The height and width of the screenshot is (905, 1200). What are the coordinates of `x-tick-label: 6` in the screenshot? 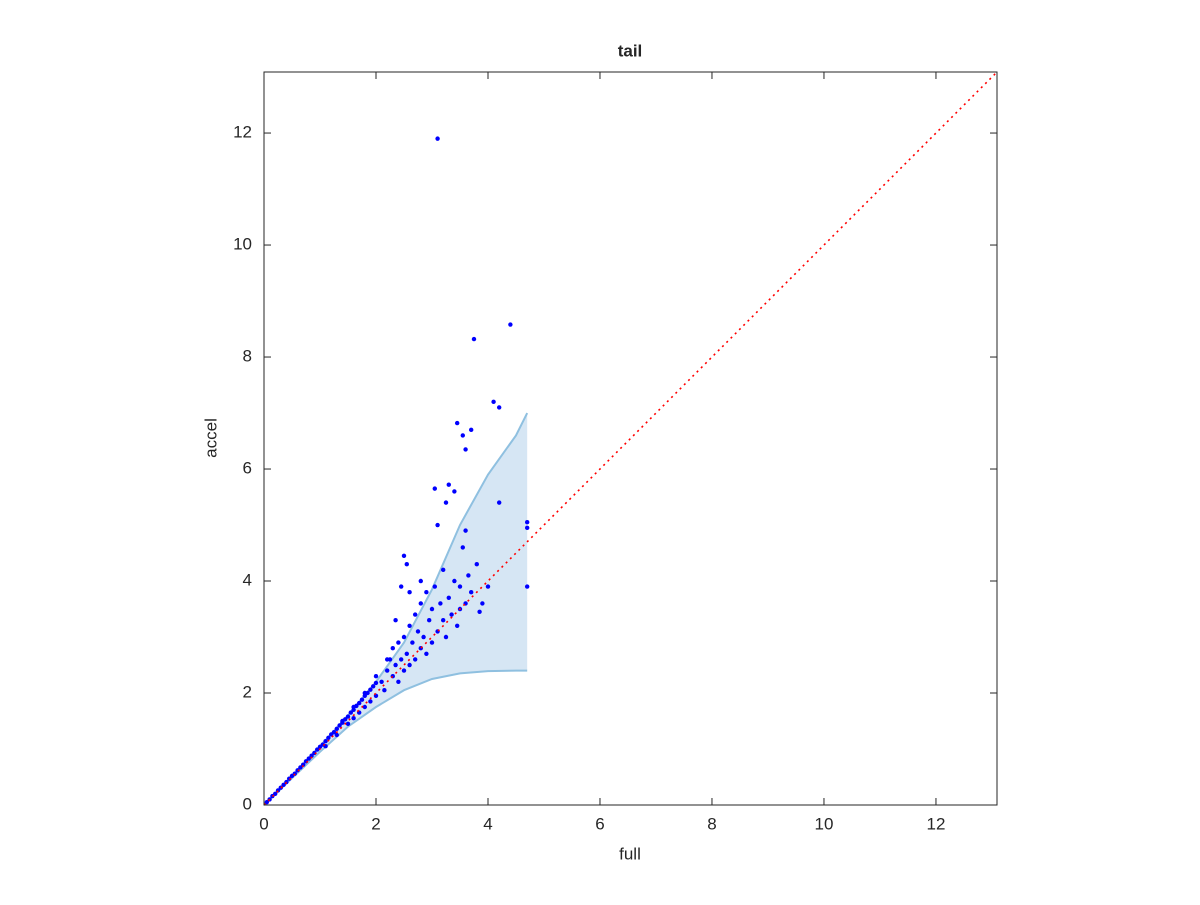 It's located at (599, 823).